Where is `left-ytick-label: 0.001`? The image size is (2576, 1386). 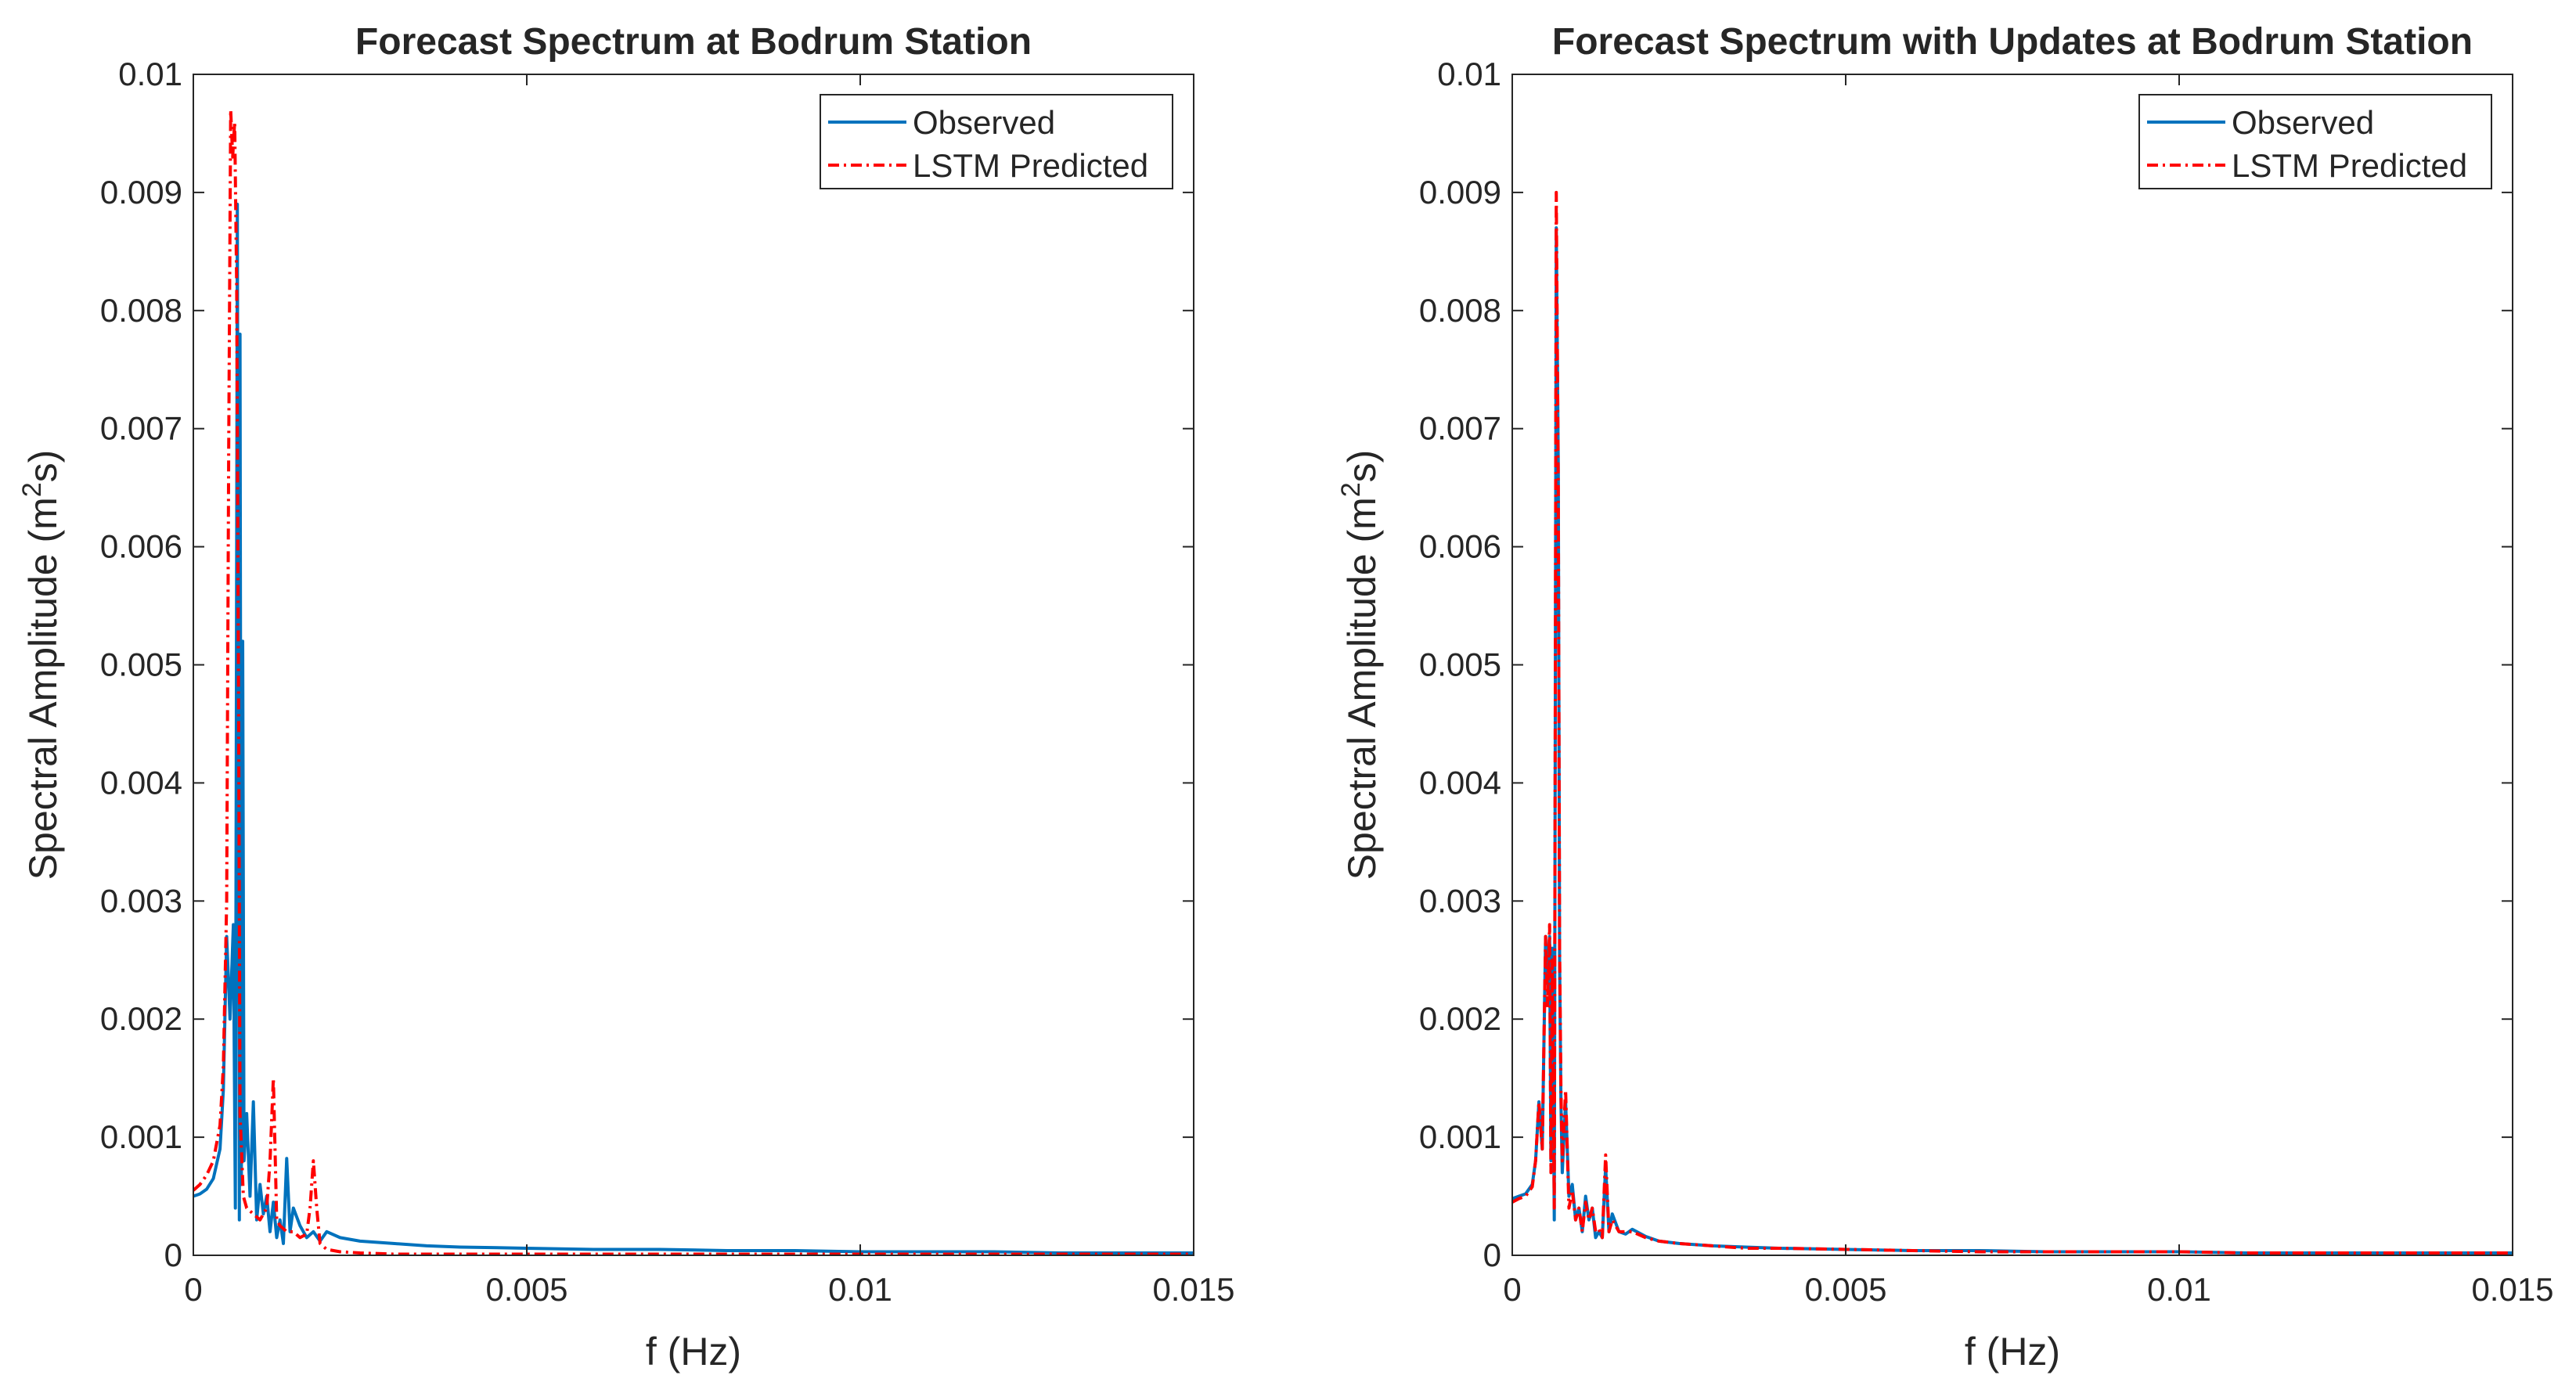 left-ytick-label: 0.001 is located at coordinates (141, 1136).